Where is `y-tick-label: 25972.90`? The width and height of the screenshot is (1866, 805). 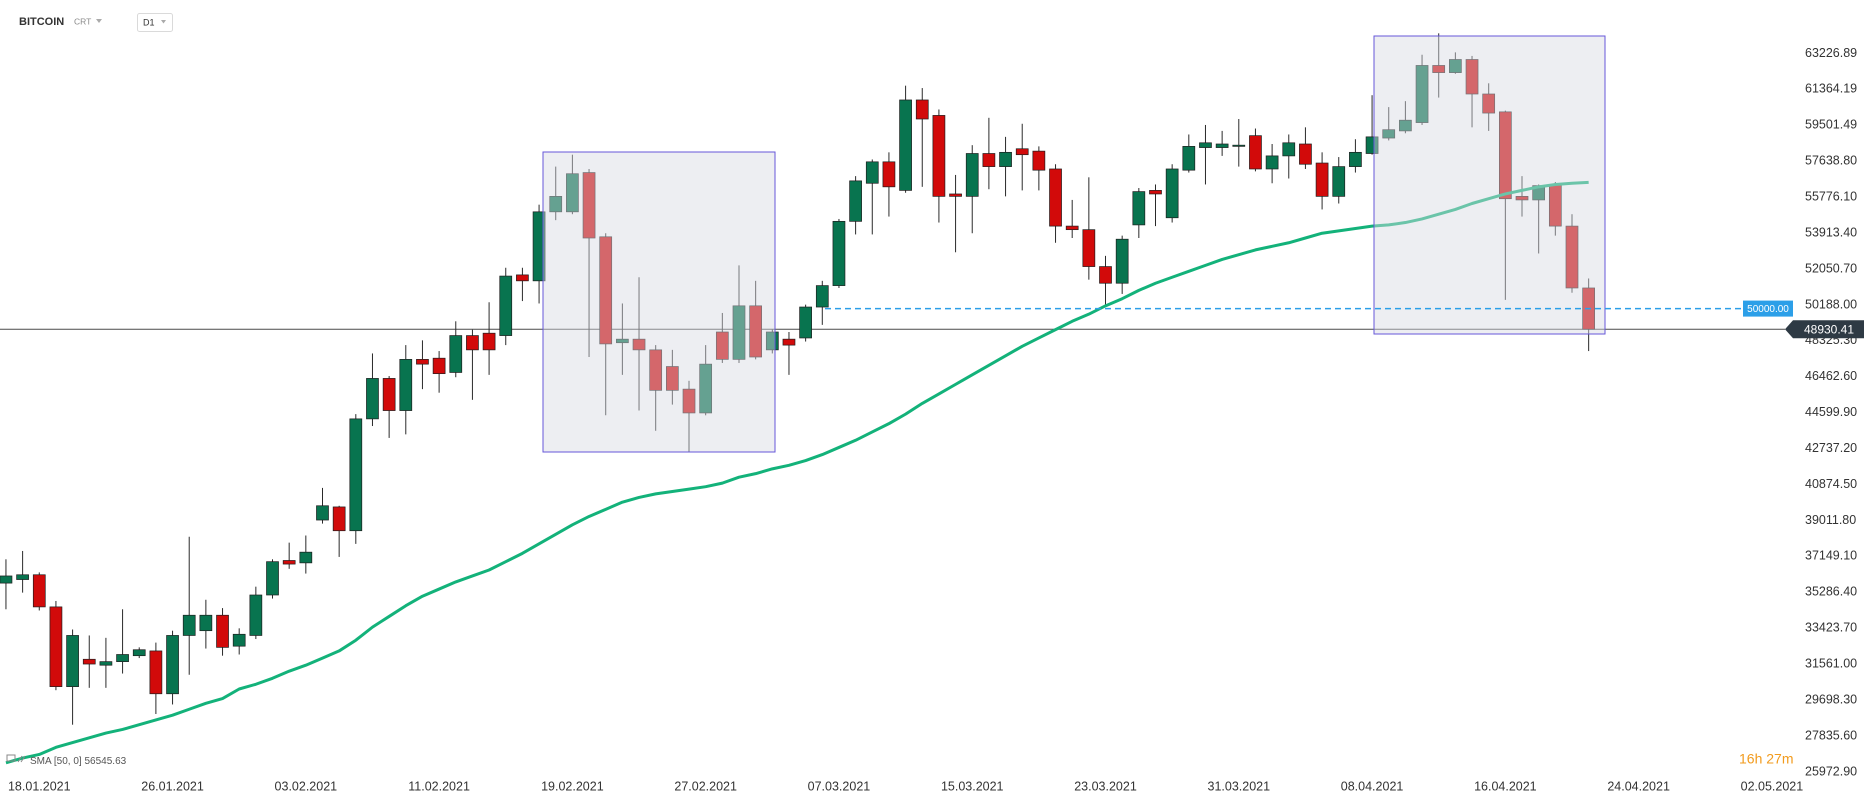
y-tick-label: 25972.90 is located at coordinates (1831, 771).